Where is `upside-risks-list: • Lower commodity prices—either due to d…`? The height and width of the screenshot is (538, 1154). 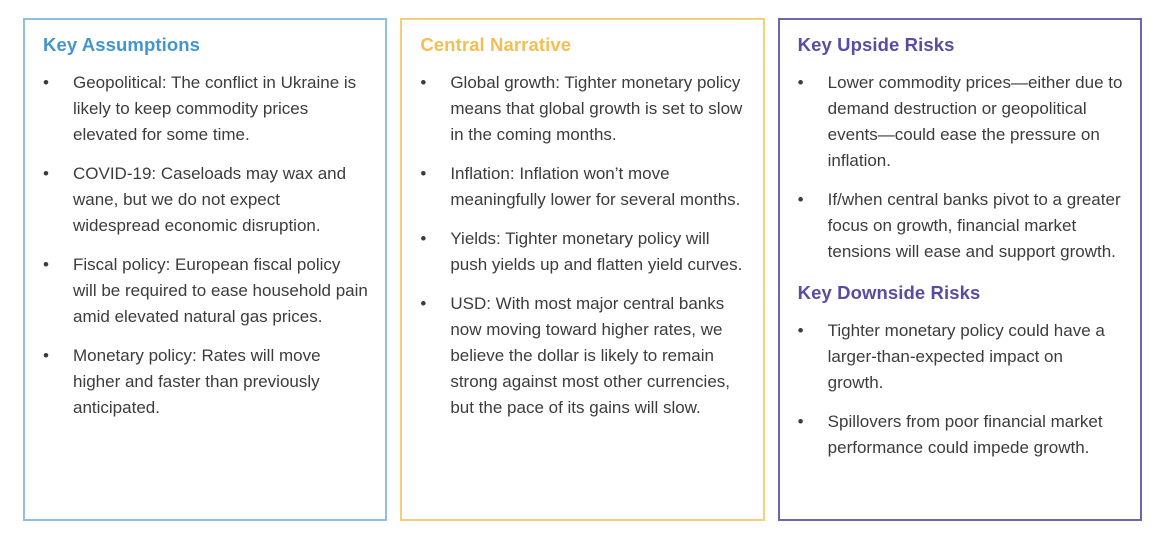
upside-risks-list: • Lower commodity prices—either due to d… is located at coordinates (960, 167).